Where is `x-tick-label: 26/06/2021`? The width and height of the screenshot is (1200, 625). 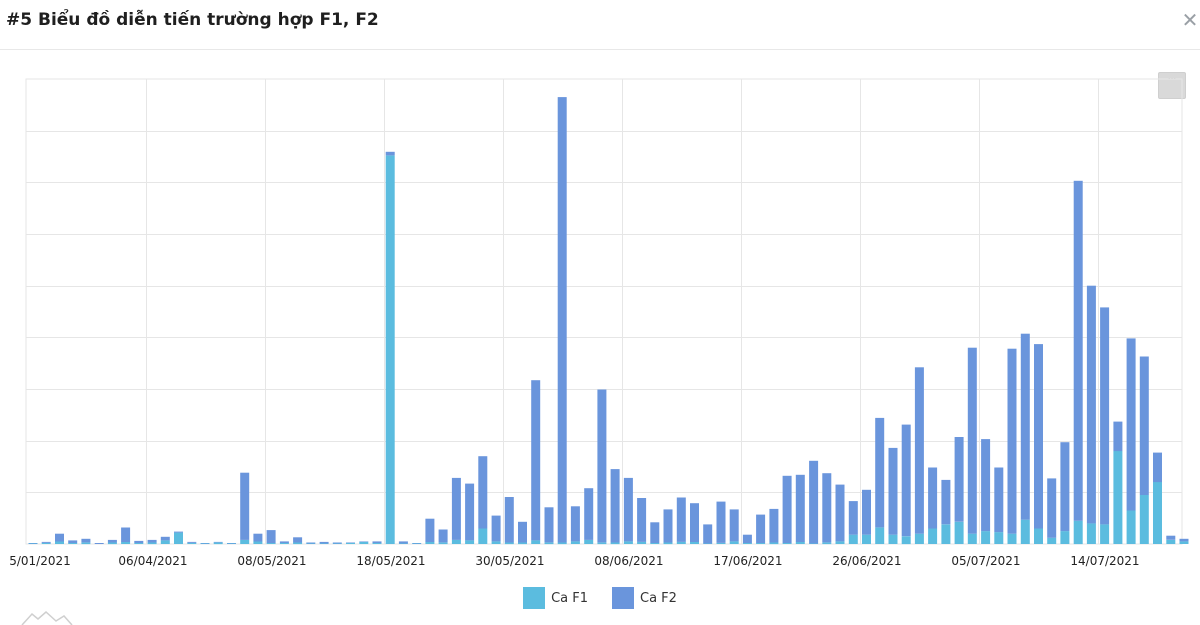 x-tick-label: 26/06/2021 is located at coordinates (866, 561).